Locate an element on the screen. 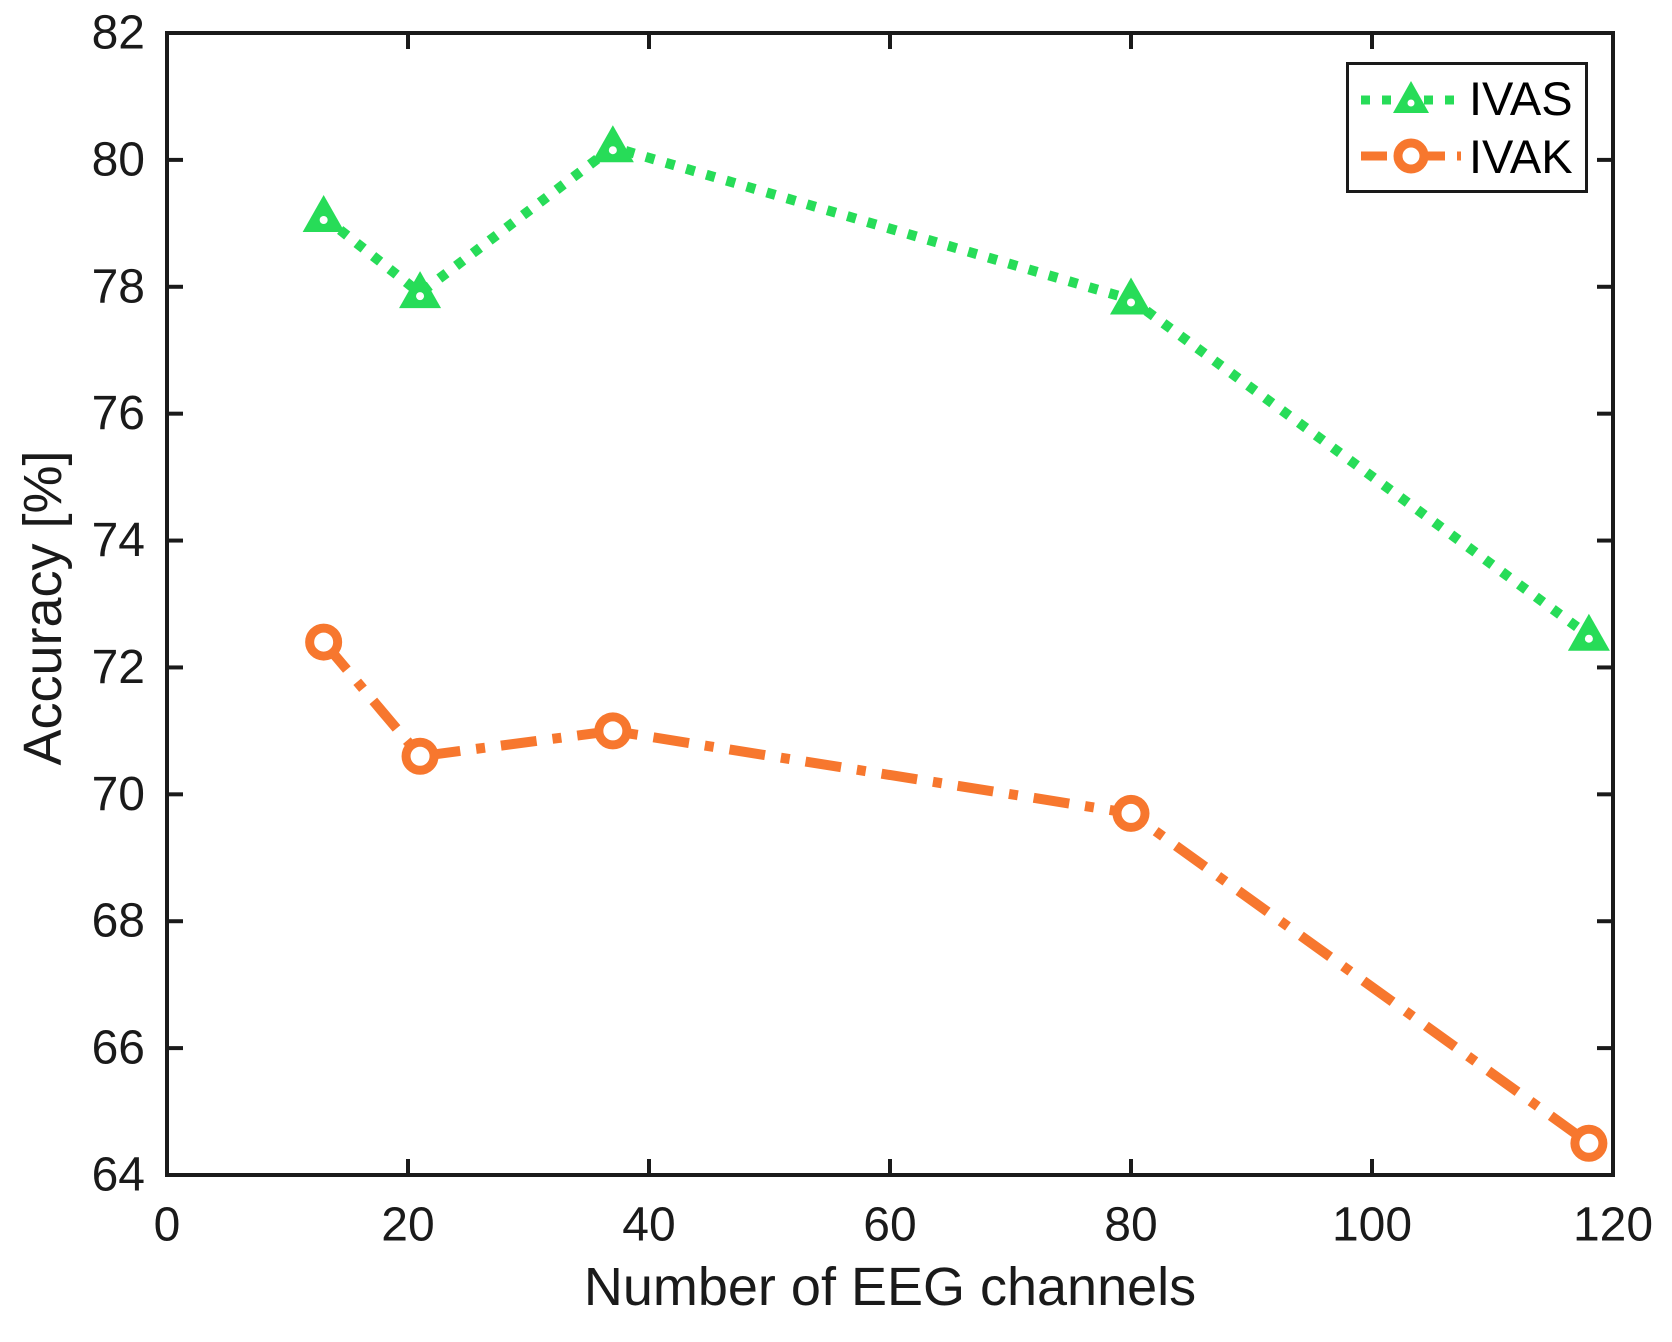  y-tick-label: 76 is located at coordinates (118, 413).